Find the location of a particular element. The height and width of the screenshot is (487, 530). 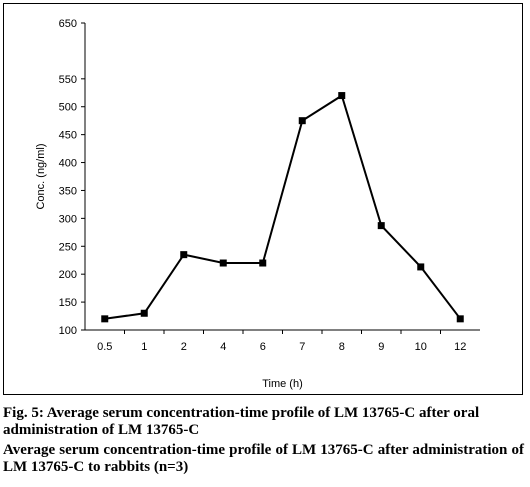

x-tick-label: 8 is located at coordinates (342, 347).